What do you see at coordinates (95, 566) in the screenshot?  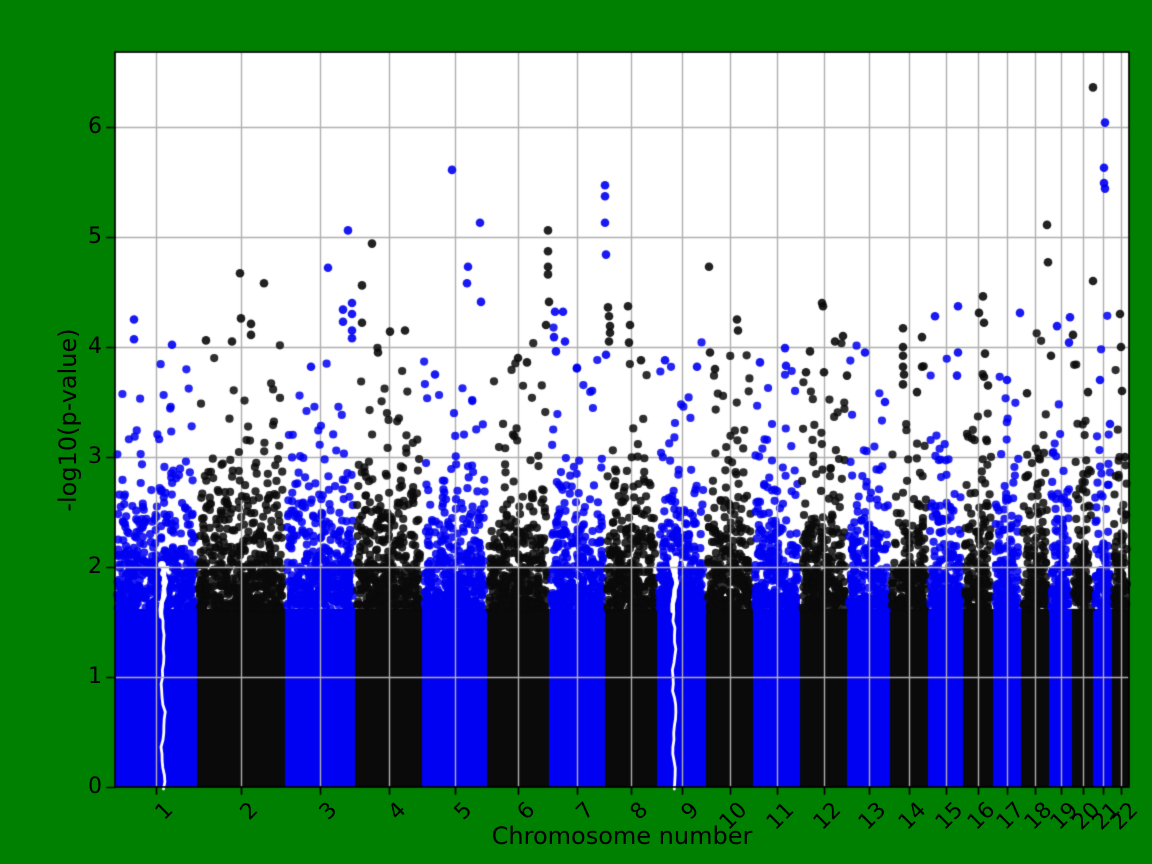 I see `y-tick-label: 2` at bounding box center [95, 566].